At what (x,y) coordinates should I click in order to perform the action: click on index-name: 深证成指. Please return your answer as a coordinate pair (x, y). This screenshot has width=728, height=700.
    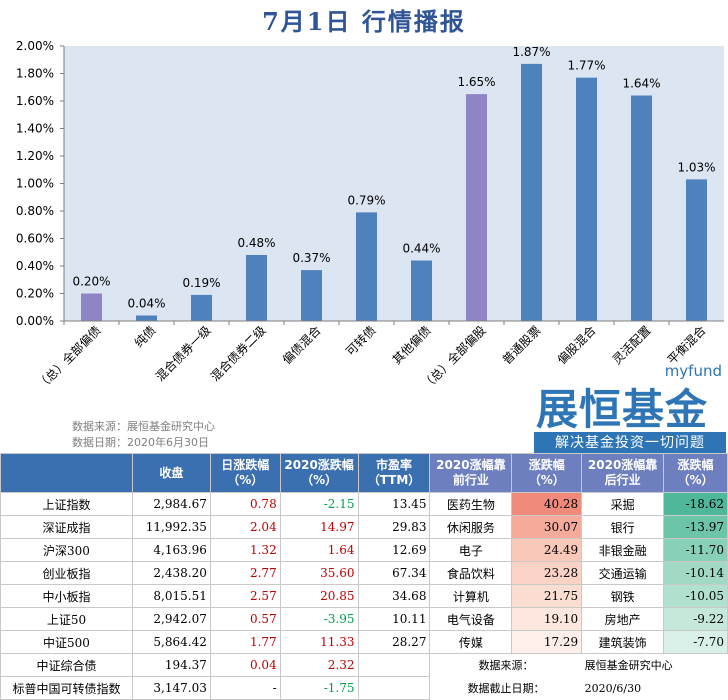
    Looking at the image, I should click on (66, 527).